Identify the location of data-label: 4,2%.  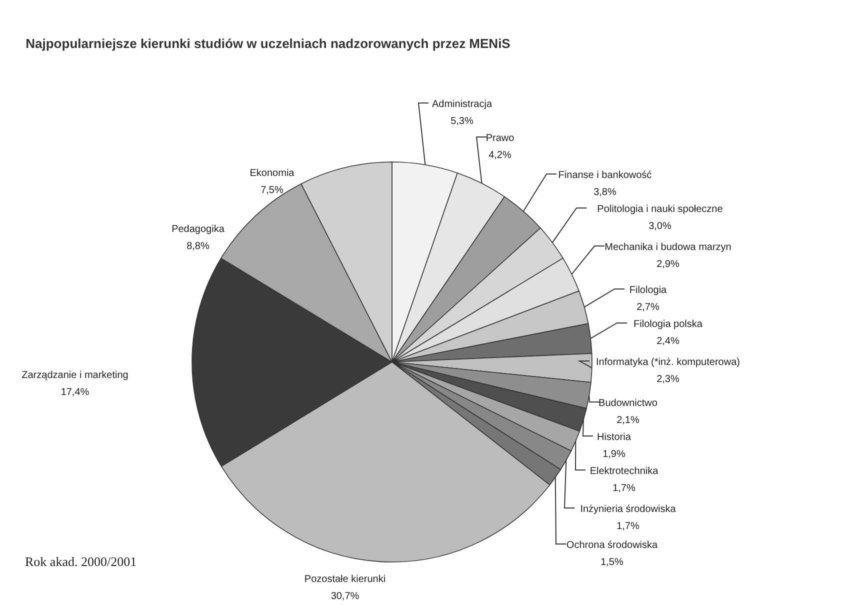
(500, 155).